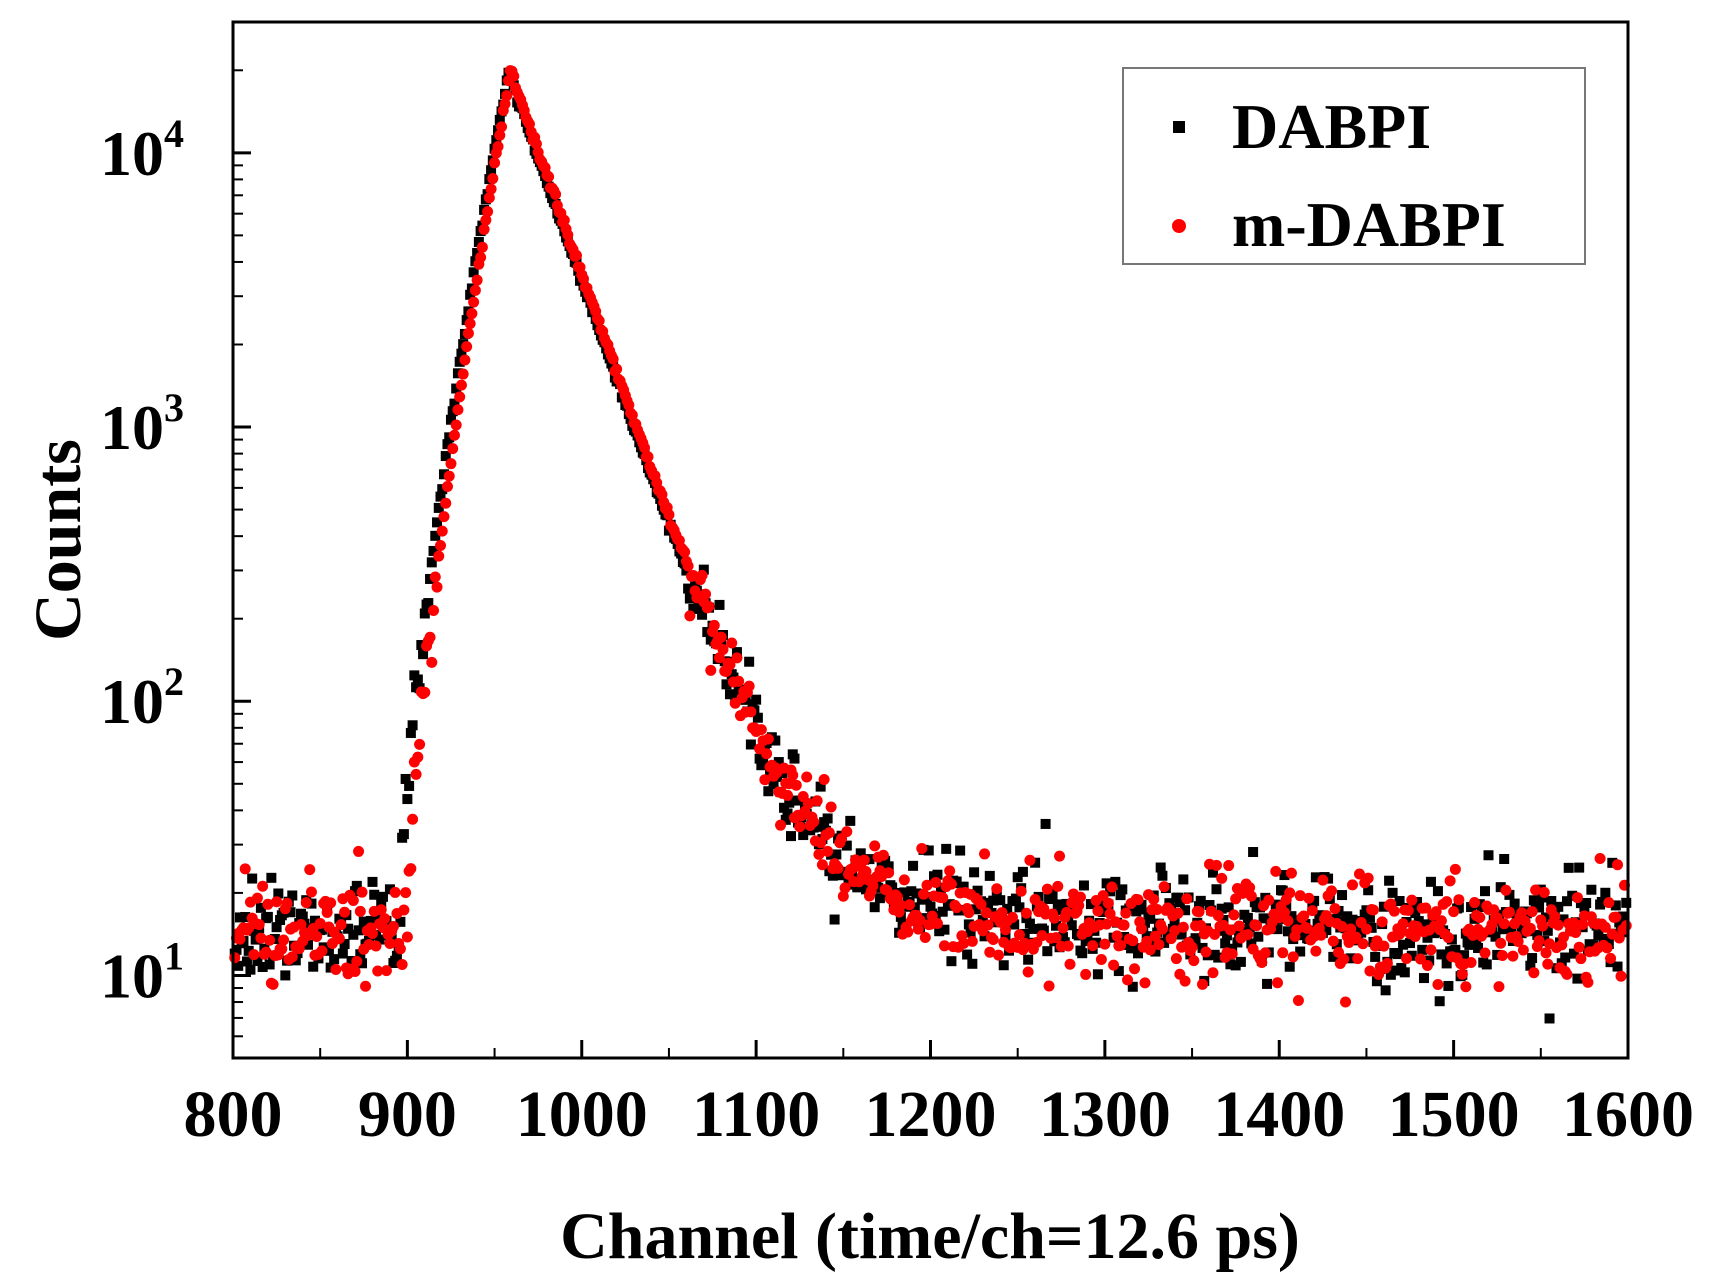 The height and width of the screenshot is (1282, 1717). Describe the element at coordinates (1279, 1114) in the screenshot. I see `x-tick-label: 1400` at that location.